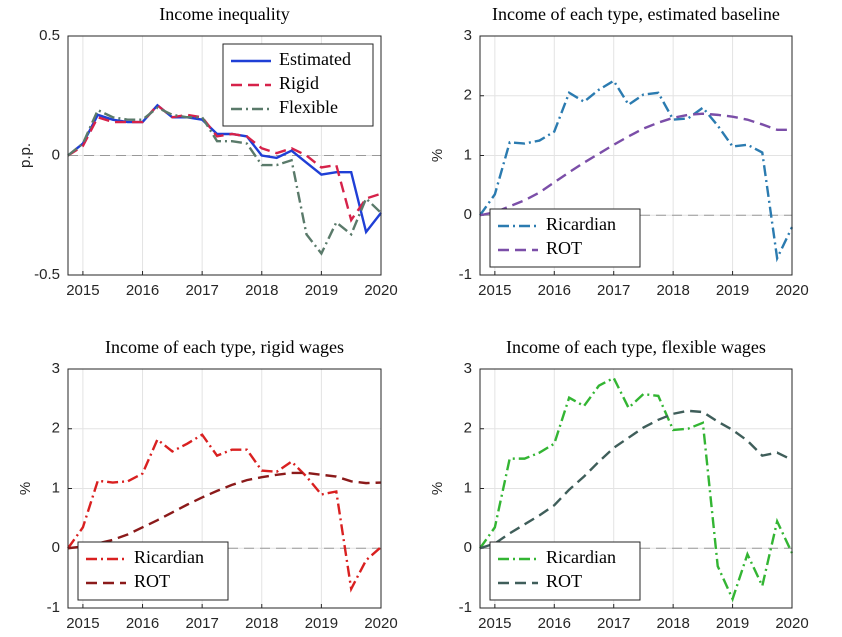  I want to click on chart-title: Income inequality, so click(224, 14).